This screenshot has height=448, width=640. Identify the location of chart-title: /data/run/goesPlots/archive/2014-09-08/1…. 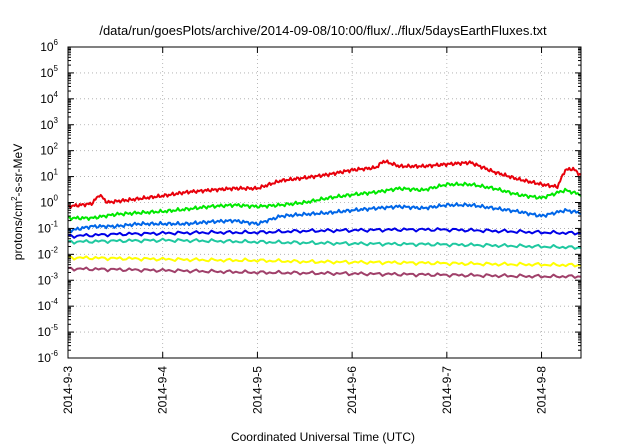
(323, 30).